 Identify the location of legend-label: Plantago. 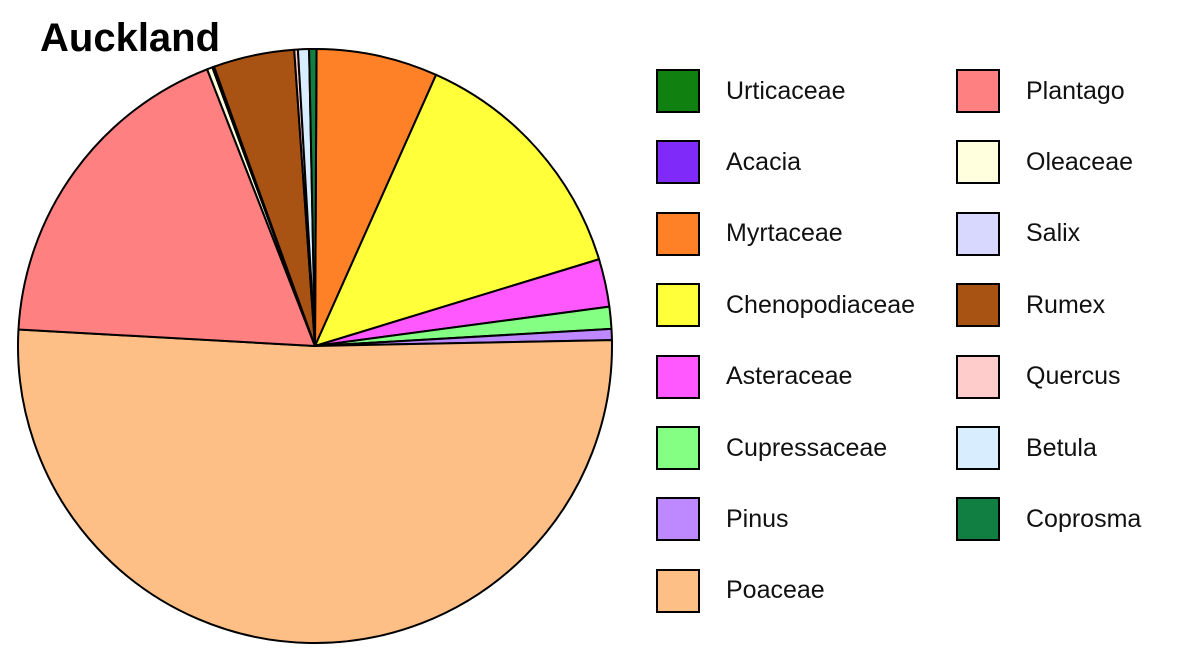
(1075, 90).